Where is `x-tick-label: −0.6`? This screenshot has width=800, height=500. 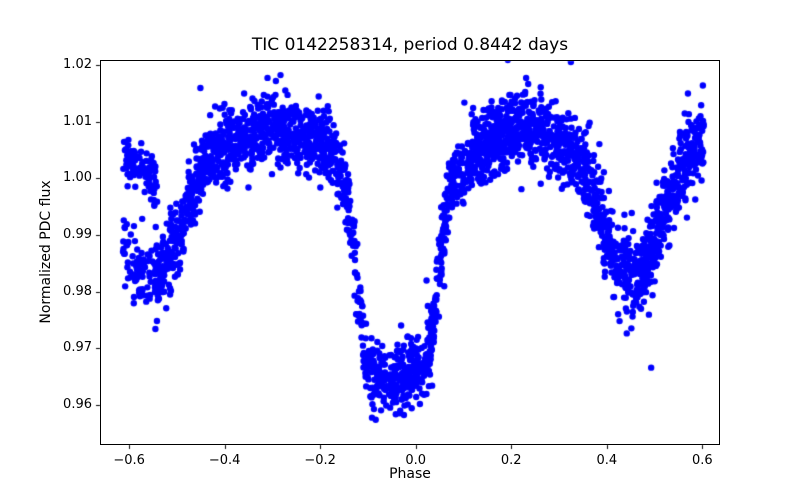 x-tick-label: −0.6 is located at coordinates (129, 460).